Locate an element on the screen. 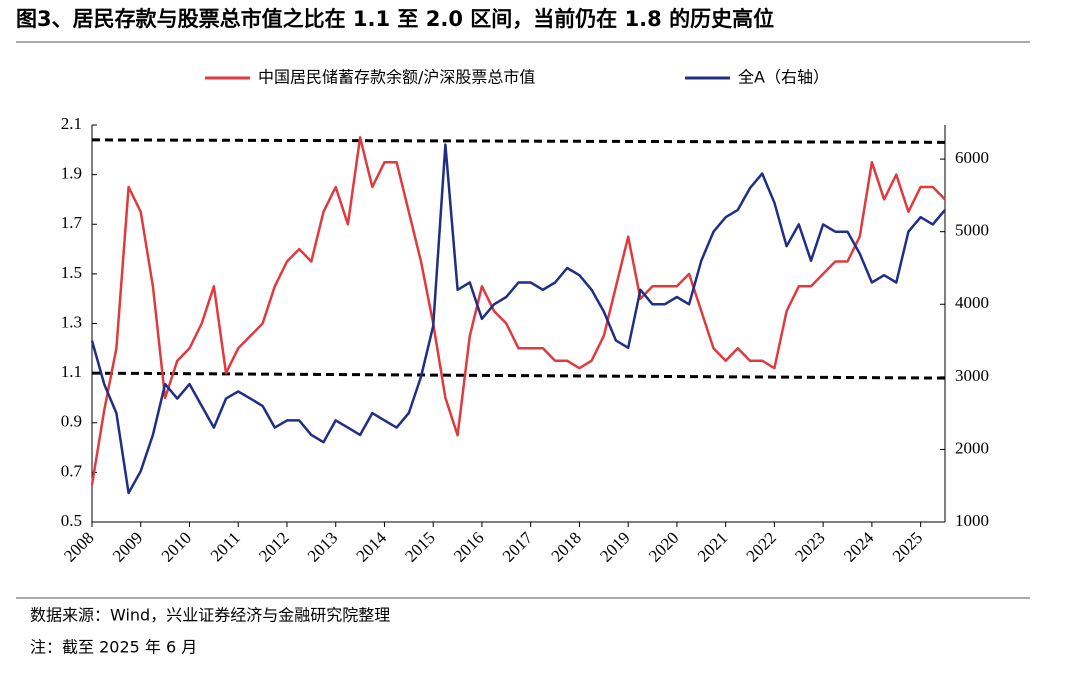  x-tick-label: 2010 is located at coordinates (176, 546).